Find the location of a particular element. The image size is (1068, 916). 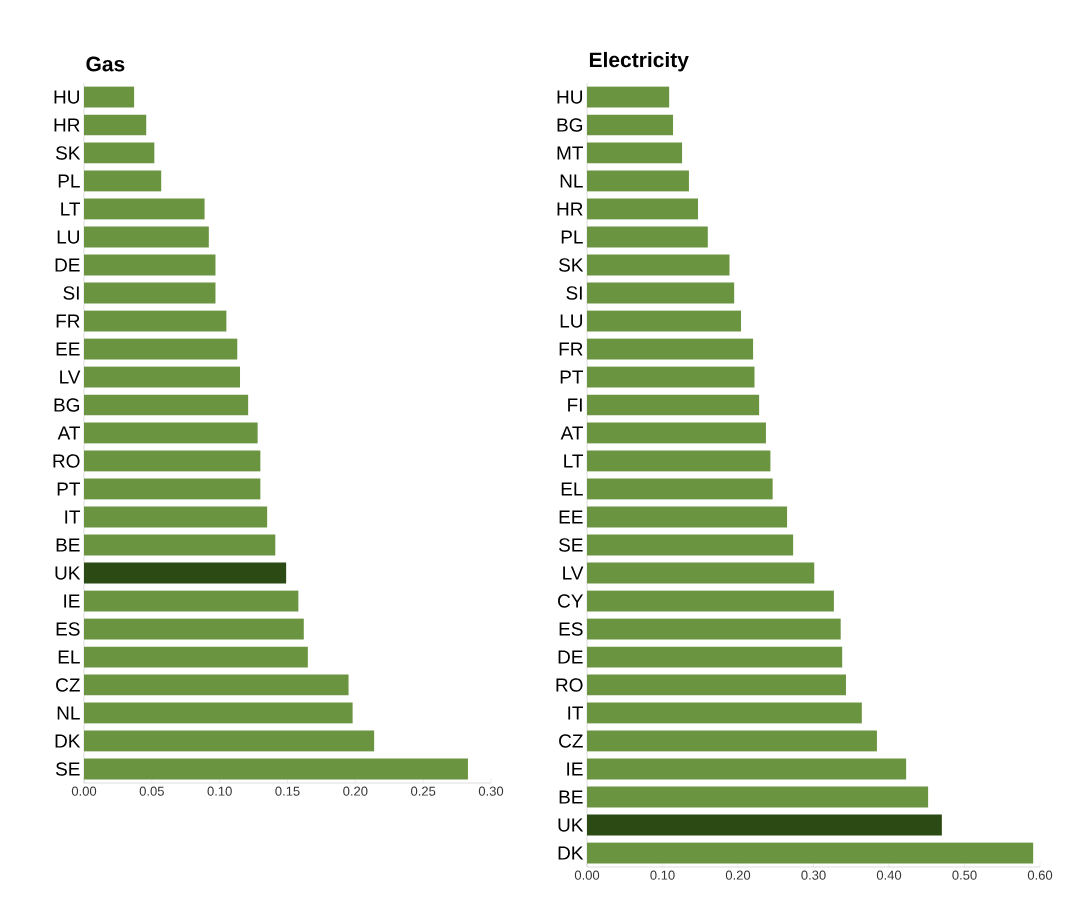

x-tick-label: 0.30 is located at coordinates (491, 791).